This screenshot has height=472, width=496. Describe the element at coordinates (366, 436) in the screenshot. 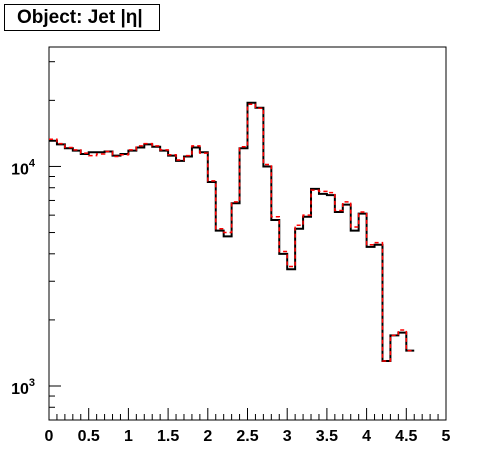

I see `x-tick-label: 4` at that location.